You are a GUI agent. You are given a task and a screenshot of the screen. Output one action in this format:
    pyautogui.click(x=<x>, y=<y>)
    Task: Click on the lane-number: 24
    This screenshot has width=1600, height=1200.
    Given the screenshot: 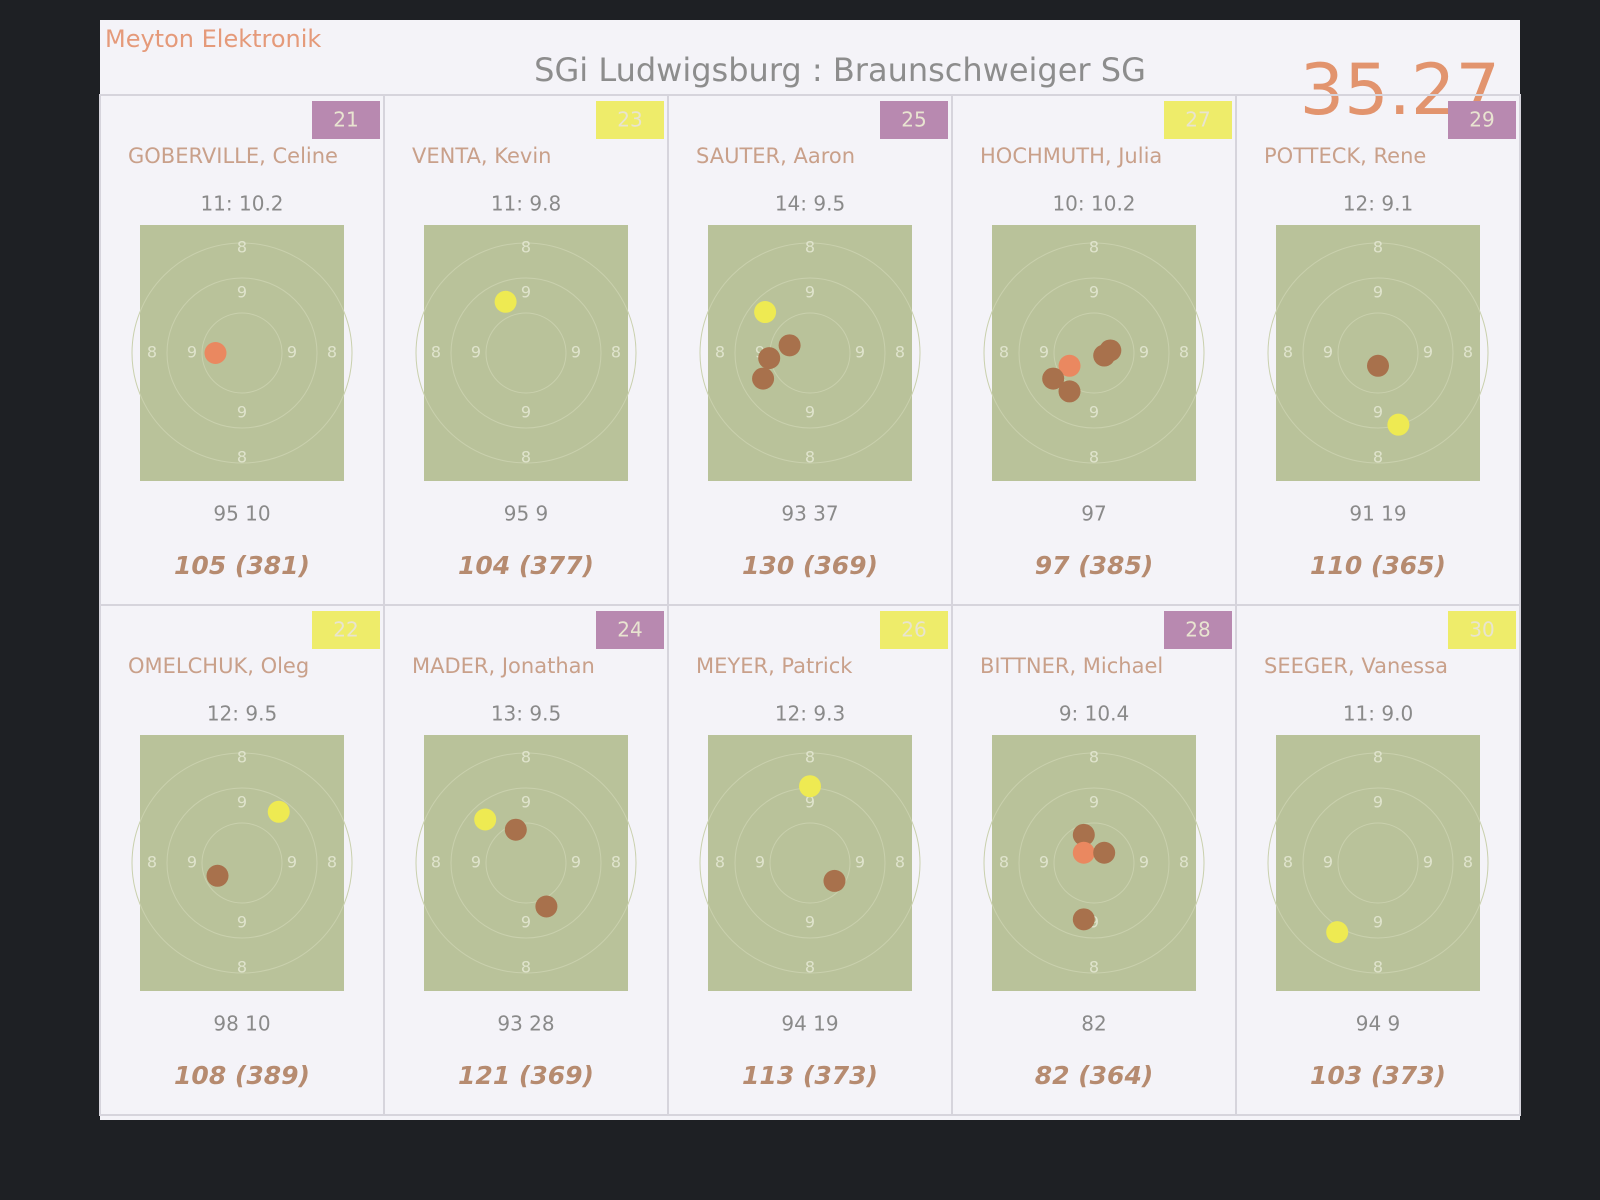 What is the action you would take?
    pyautogui.click(x=629, y=630)
    